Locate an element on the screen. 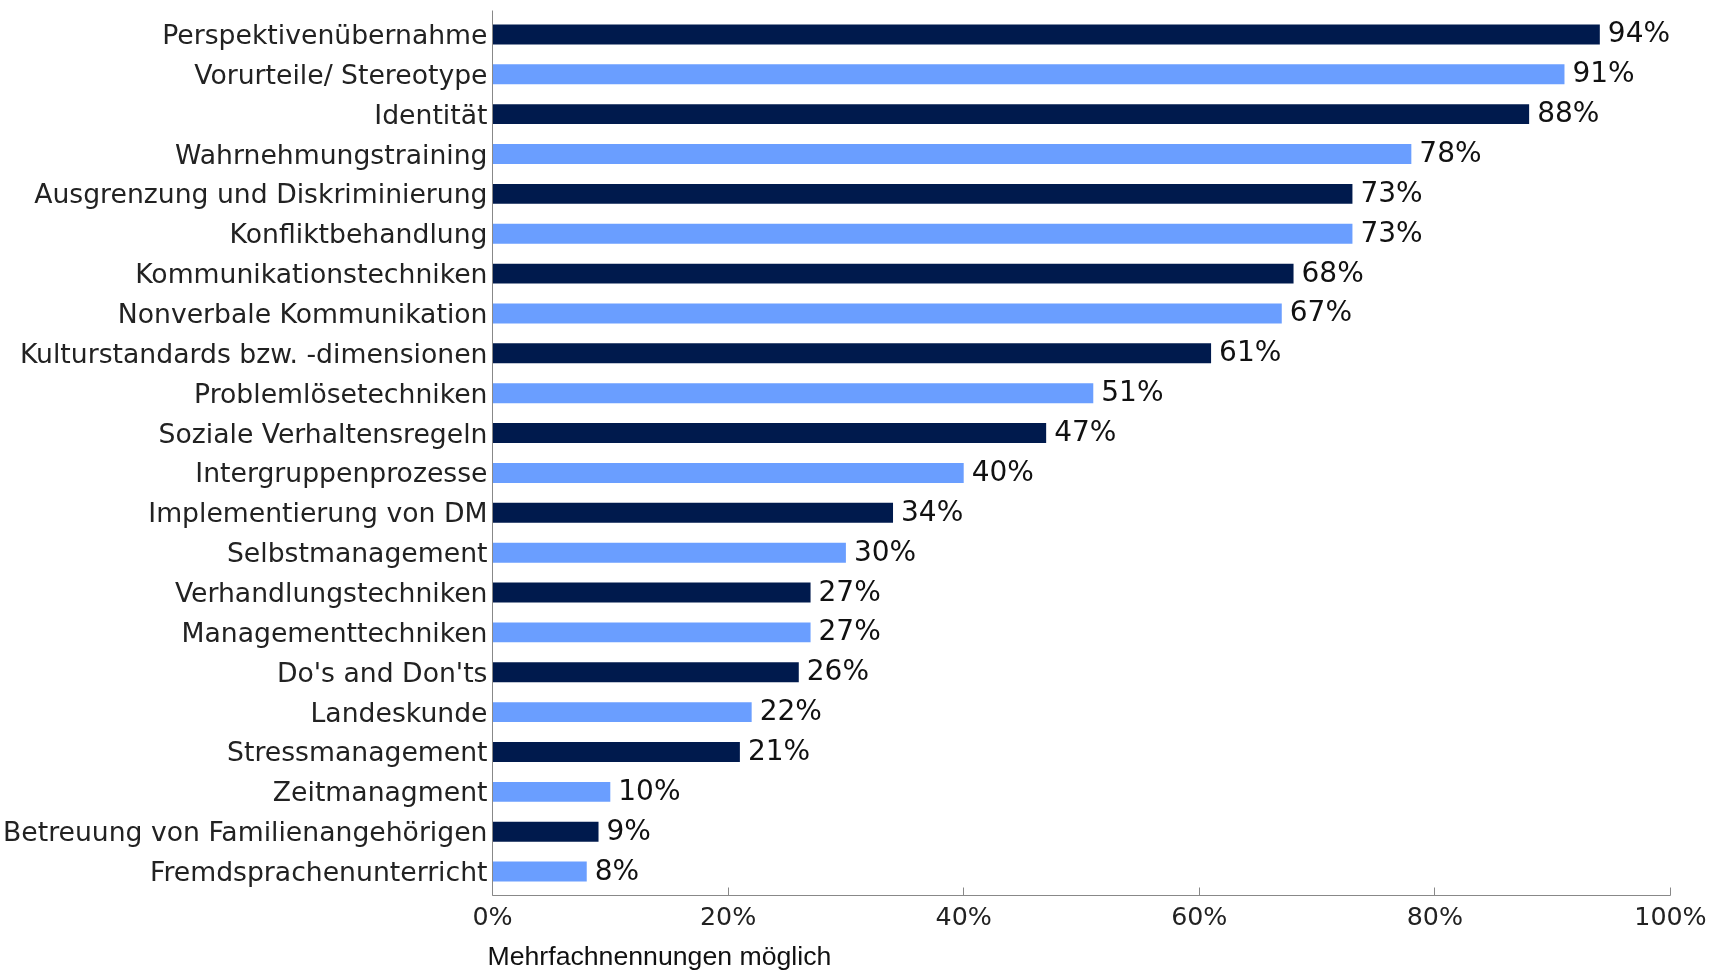 This screenshot has width=1735, height=980. y-tick-label: Selbstmanagement is located at coordinates (357, 553).